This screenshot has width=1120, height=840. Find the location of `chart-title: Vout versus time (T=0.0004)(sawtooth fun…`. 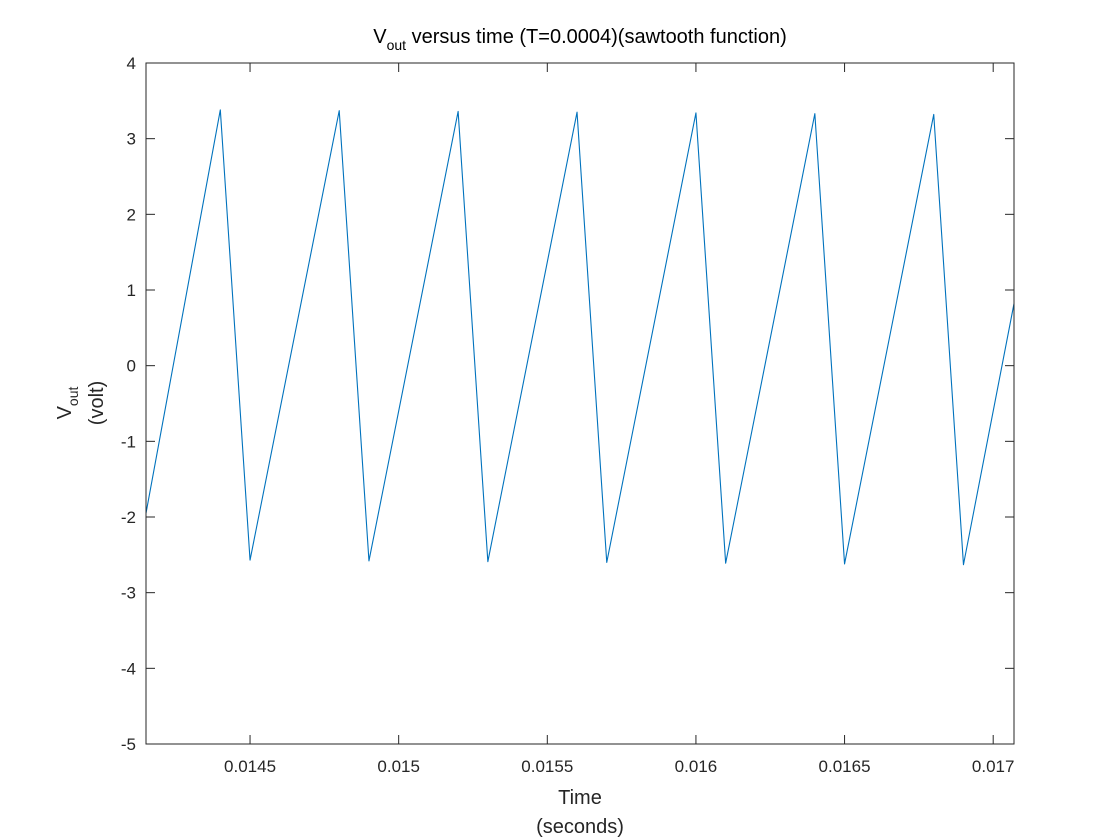

chart-title: Vout versus time (T=0.0004)(sawtooth fun… is located at coordinates (580, 39).